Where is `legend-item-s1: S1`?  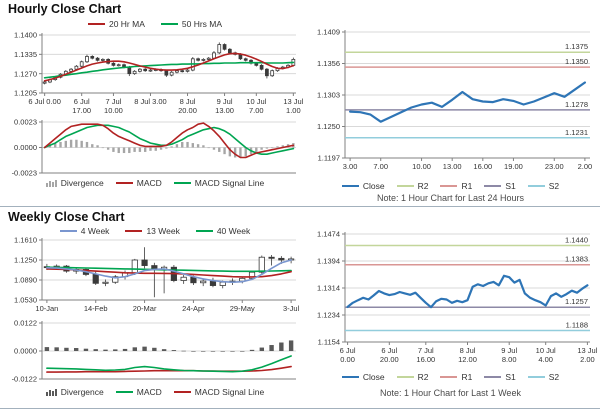
legend-item-s1: S1 is located at coordinates (500, 377).